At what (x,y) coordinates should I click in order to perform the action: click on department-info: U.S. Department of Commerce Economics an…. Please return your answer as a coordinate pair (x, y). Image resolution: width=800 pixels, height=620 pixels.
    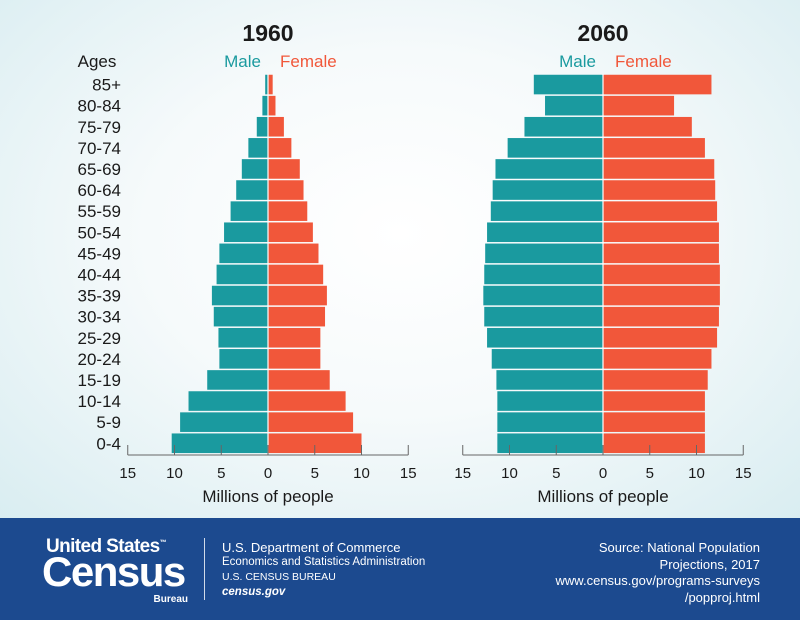
    Looking at the image, I should click on (323, 570).